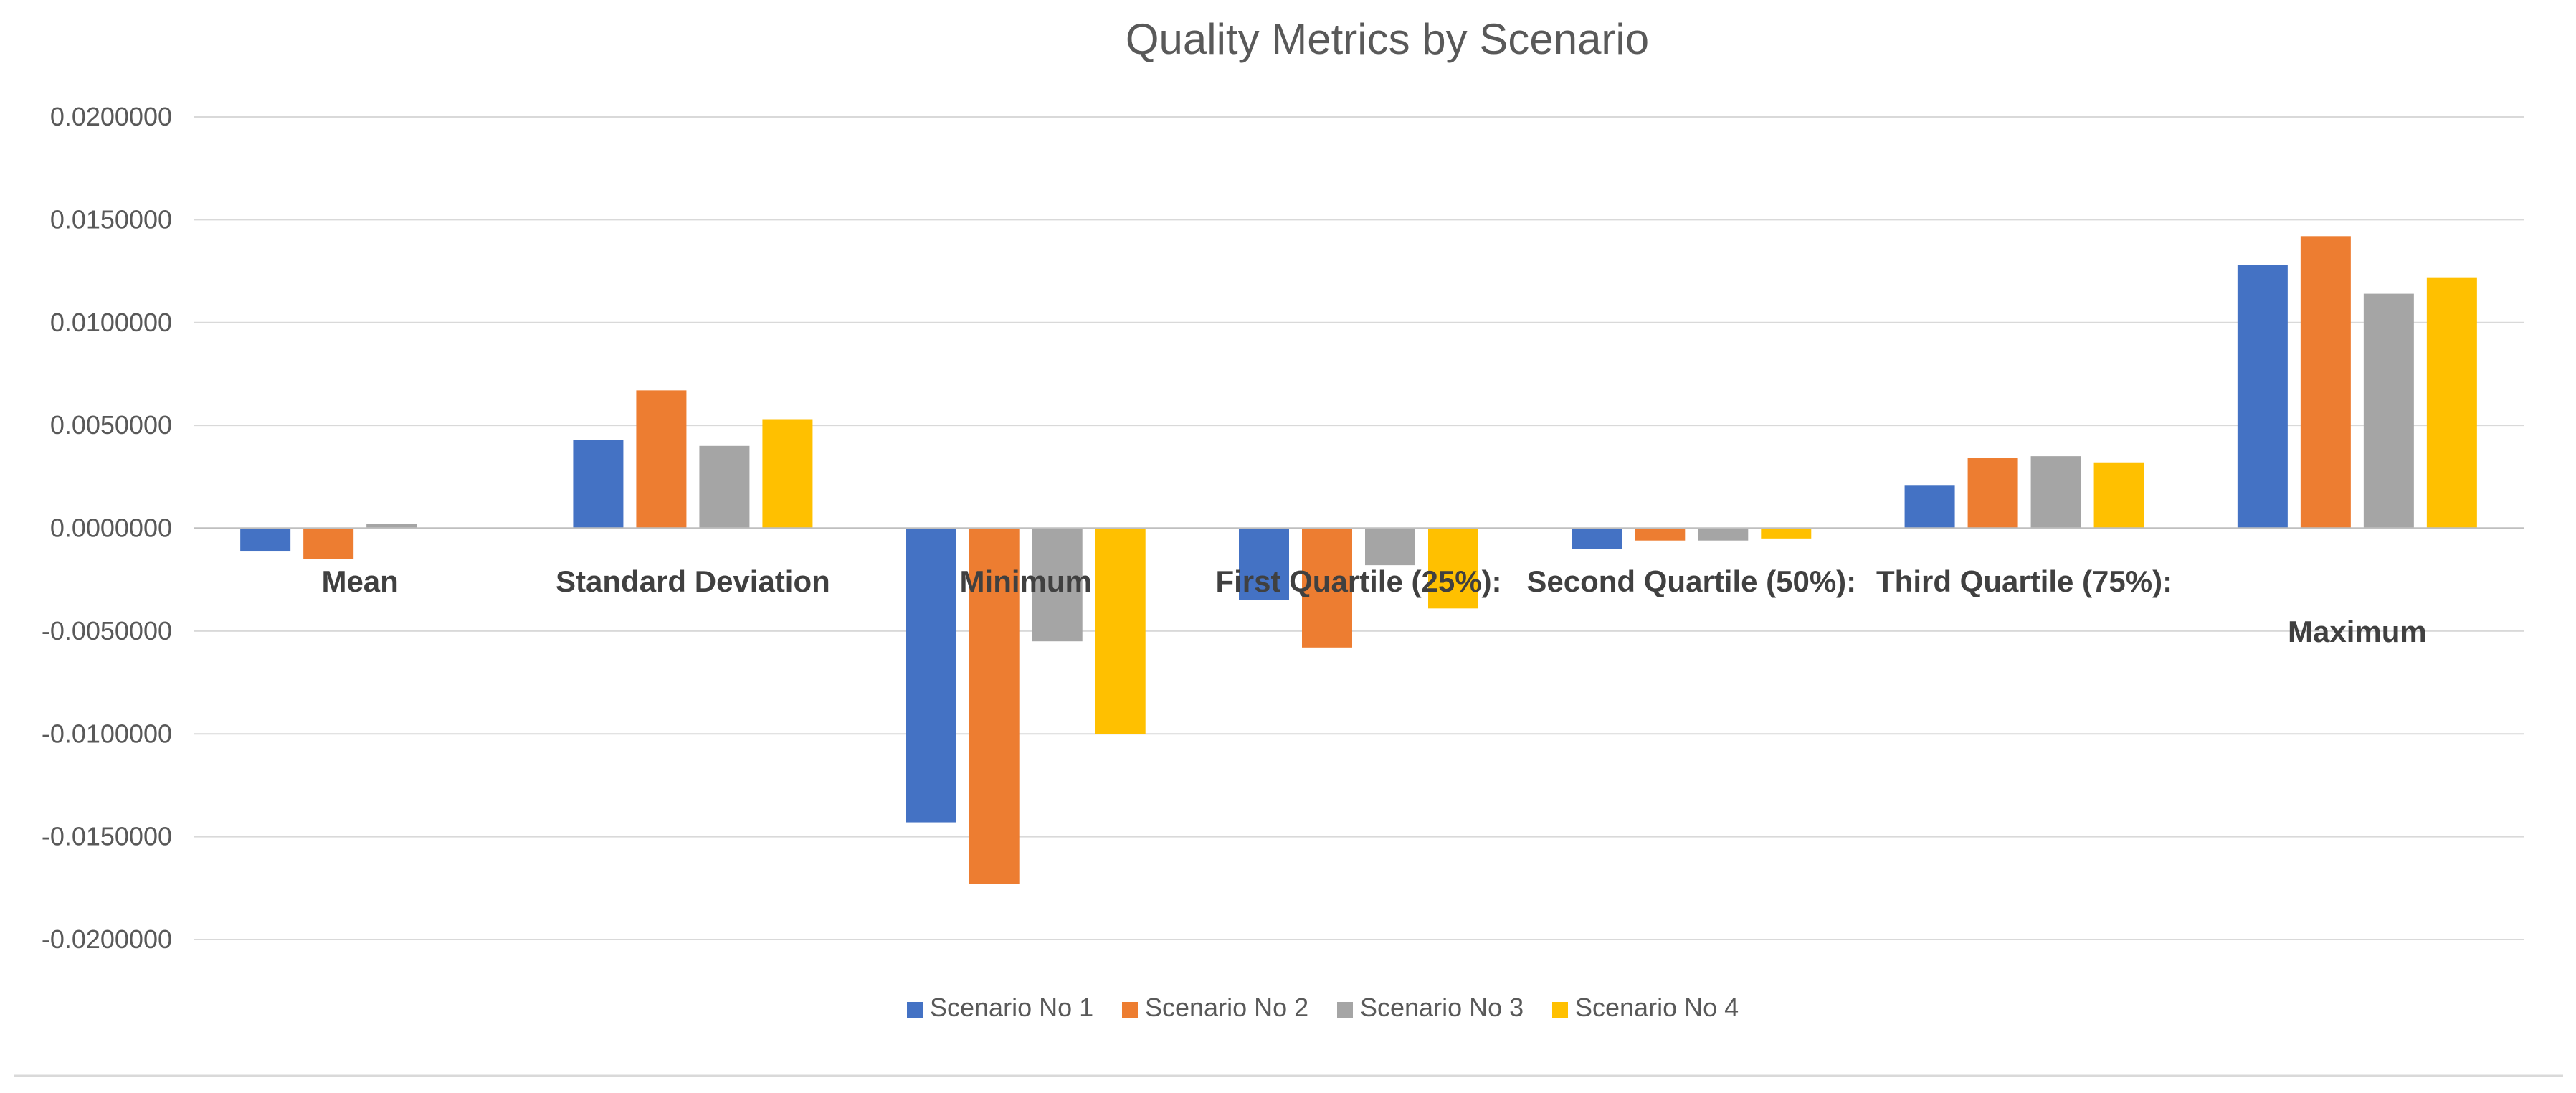  What do you see at coordinates (2358, 632) in the screenshot?
I see `category-label-maximum: Maximum` at bounding box center [2358, 632].